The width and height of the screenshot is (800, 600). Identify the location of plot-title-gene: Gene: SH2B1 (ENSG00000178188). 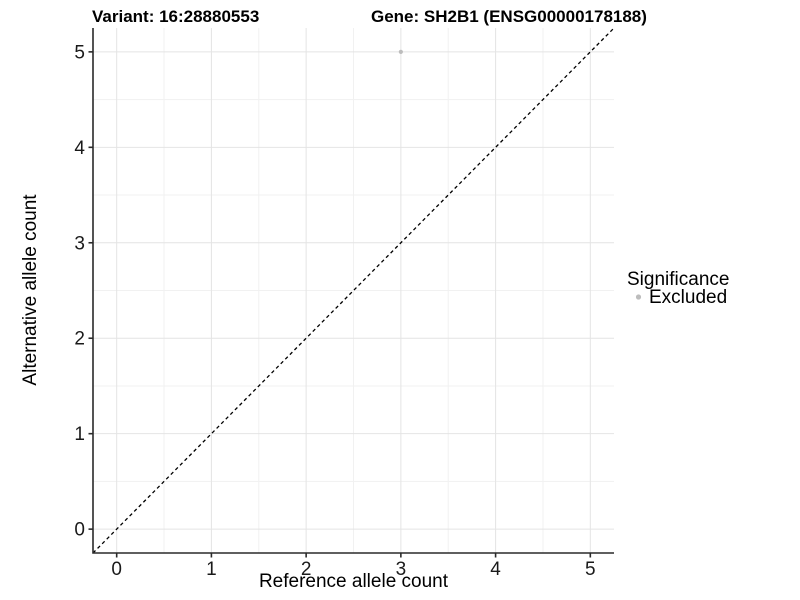
(509, 16).